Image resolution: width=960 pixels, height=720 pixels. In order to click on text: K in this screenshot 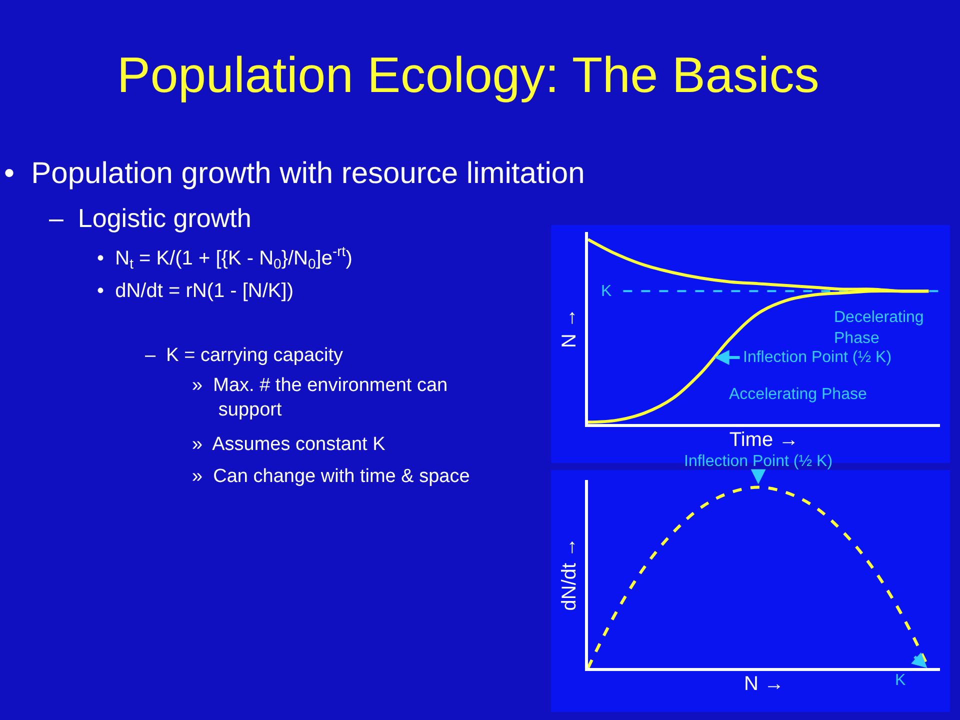, I will do `click(900, 680)`.